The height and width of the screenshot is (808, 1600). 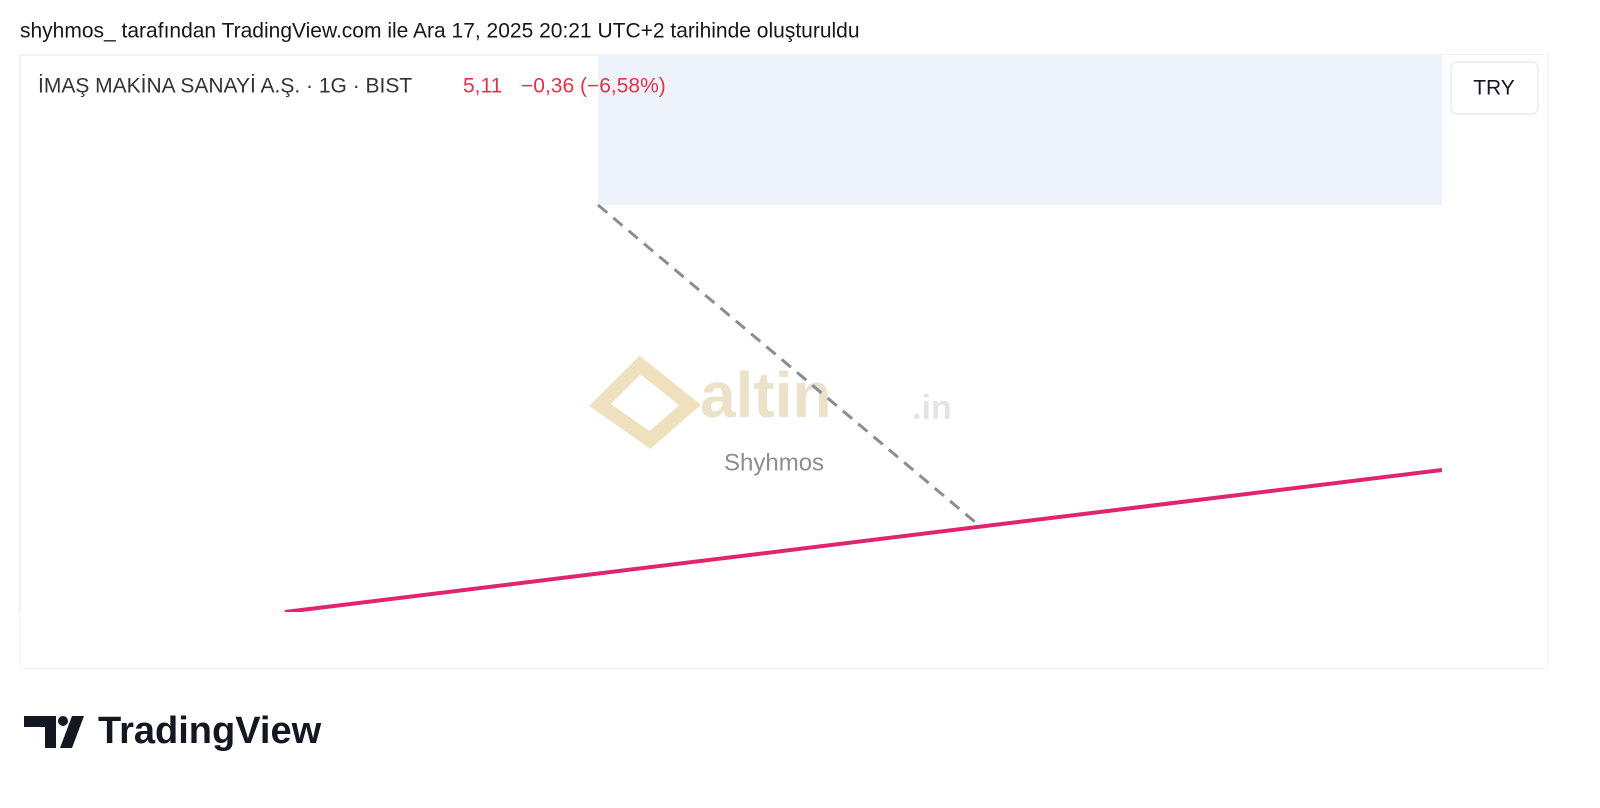 What do you see at coordinates (225, 86) in the screenshot?
I see `symbol-title: İMAŞ MAKİNA SANAYİ A.Ş. · 1G · BIST` at bounding box center [225, 86].